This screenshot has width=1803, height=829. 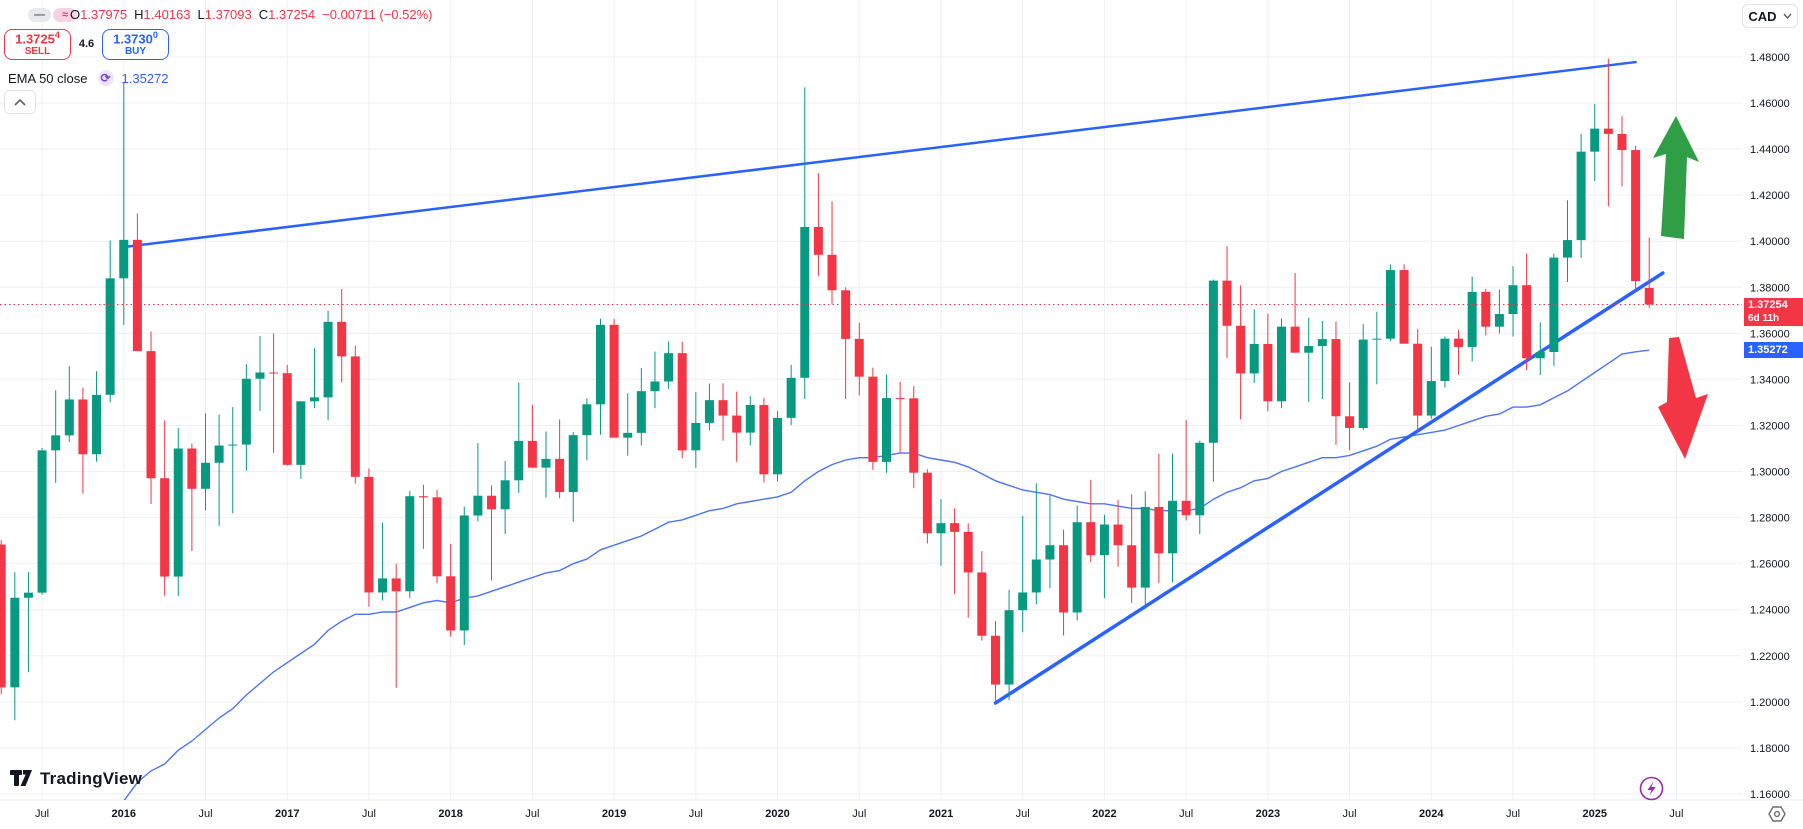 I want to click on buy-button: 1.37300 BUY, so click(x=135, y=44).